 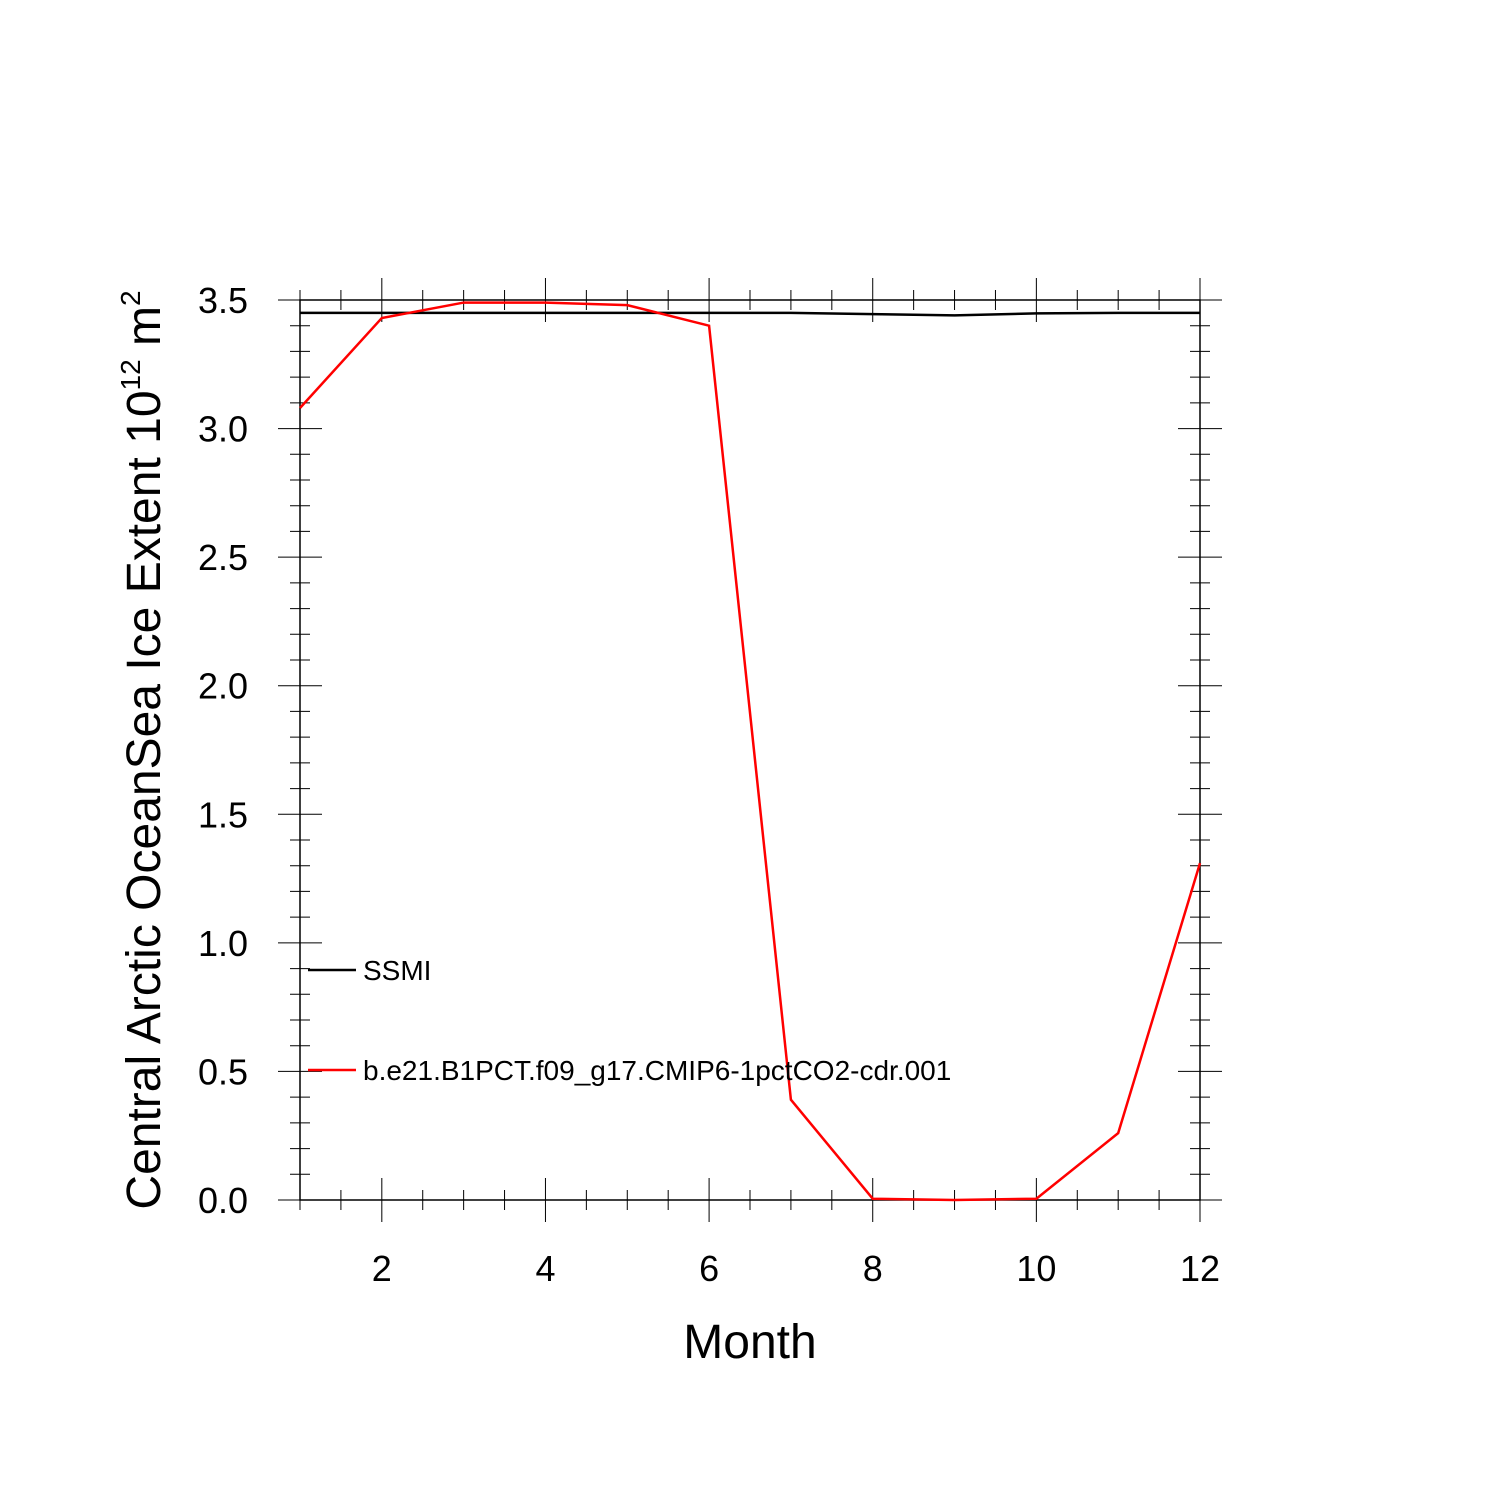 I want to click on y-tick-label: 1.5, so click(x=223, y=814).